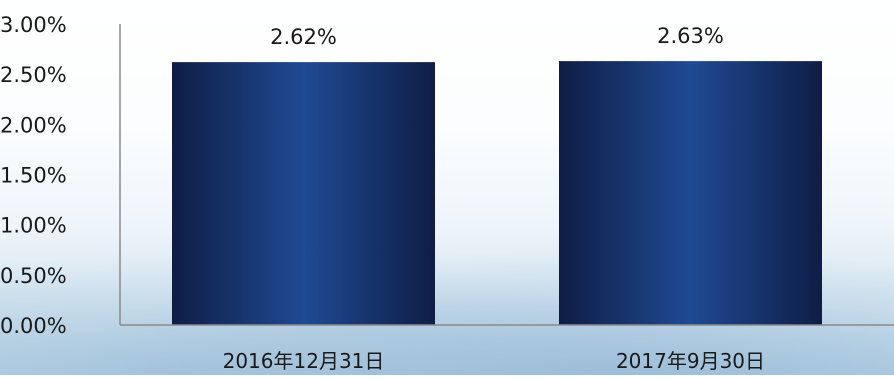 The image size is (894, 379). I want to click on x-axis-tick-labels: 2016年12月31日 2017年9月30日, so click(494, 361).